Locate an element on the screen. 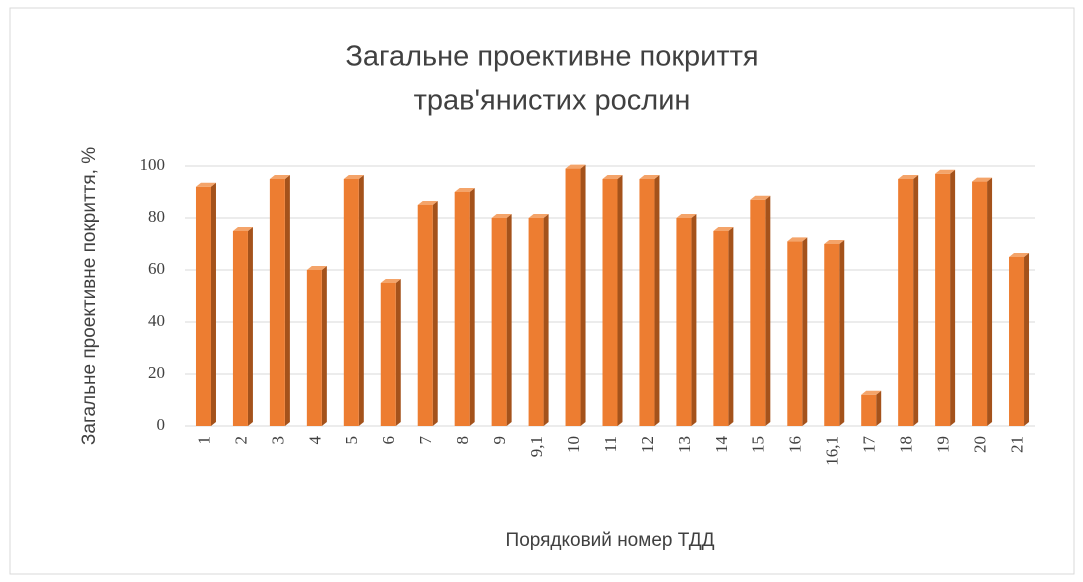 This screenshot has height=582, width=1083. x-tick-label: 10 is located at coordinates (573, 444).